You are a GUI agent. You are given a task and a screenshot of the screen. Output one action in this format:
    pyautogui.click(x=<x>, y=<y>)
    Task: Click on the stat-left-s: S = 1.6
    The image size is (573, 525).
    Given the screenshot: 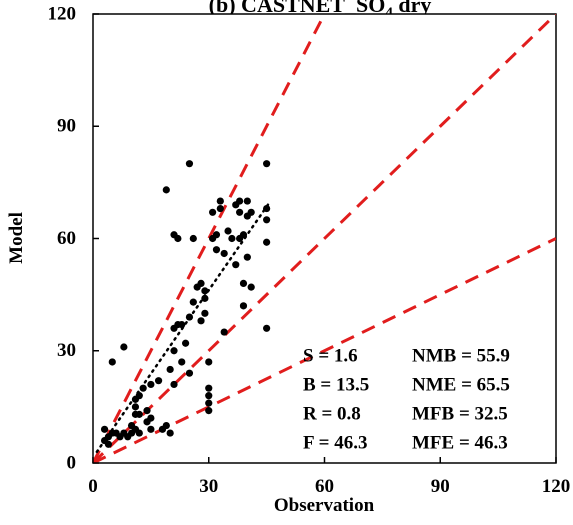 What is the action you would take?
    pyautogui.click(x=330, y=355)
    